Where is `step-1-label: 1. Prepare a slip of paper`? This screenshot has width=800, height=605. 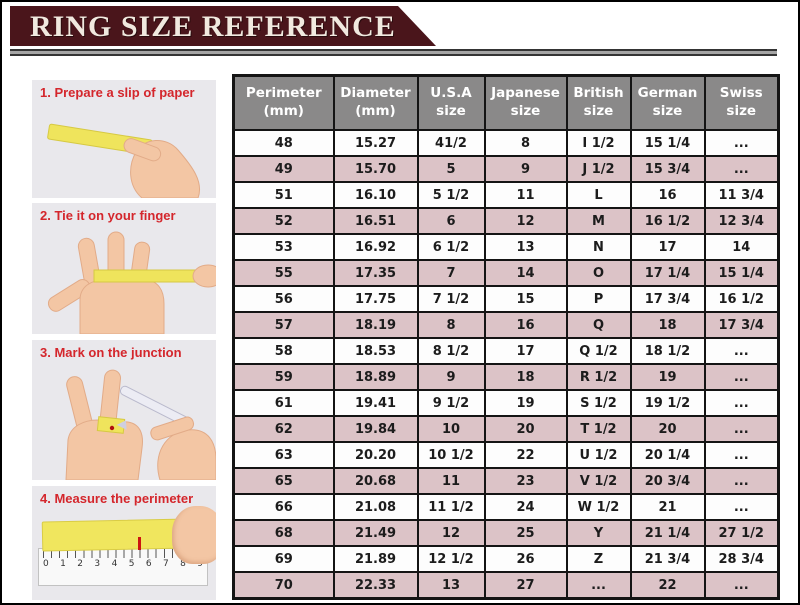 step-1-label: 1. Prepare a slip of paper is located at coordinates (117, 92).